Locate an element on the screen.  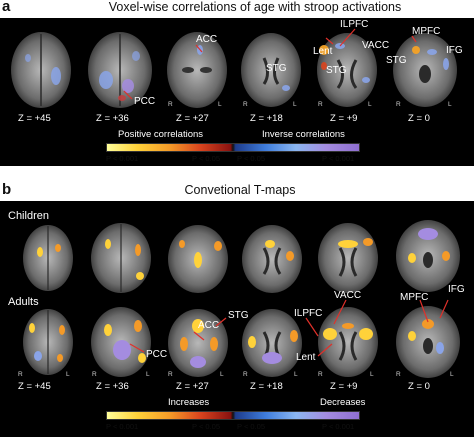
colorbar-decreases-label: Decreases is located at coordinates (343, 402).